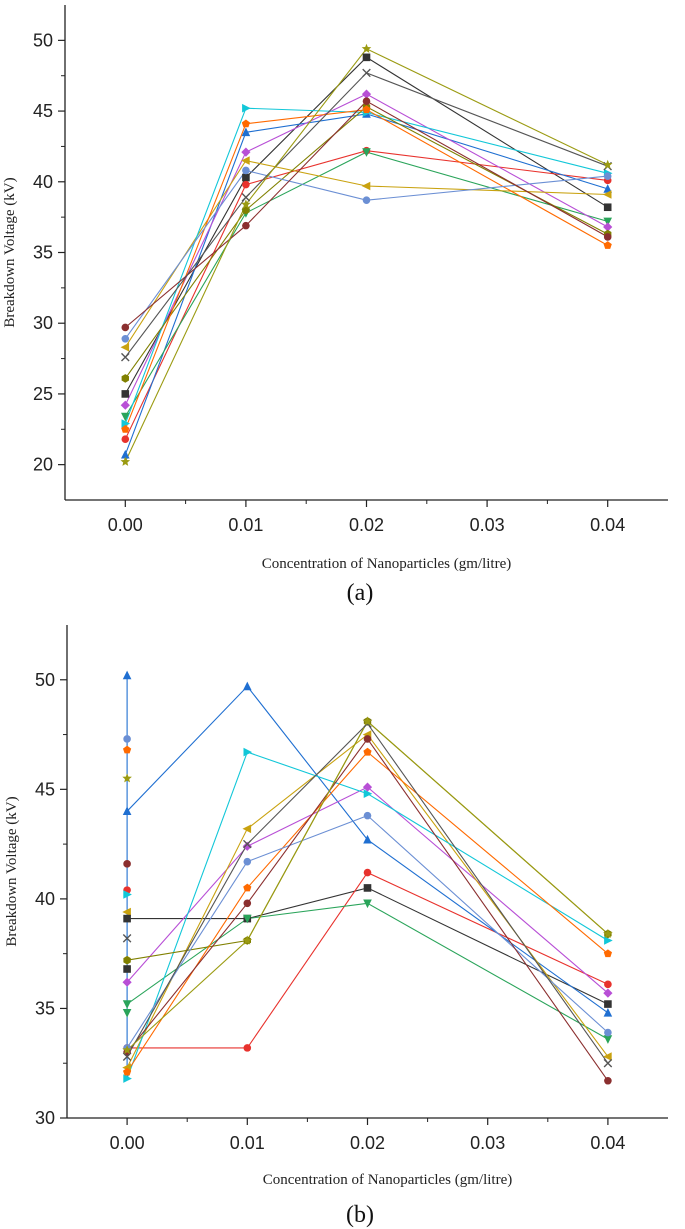 Image resolution: width=685 pixels, height=1229 pixels. What do you see at coordinates (43, 40) in the screenshot?
I see `y-tick-label: 50` at bounding box center [43, 40].